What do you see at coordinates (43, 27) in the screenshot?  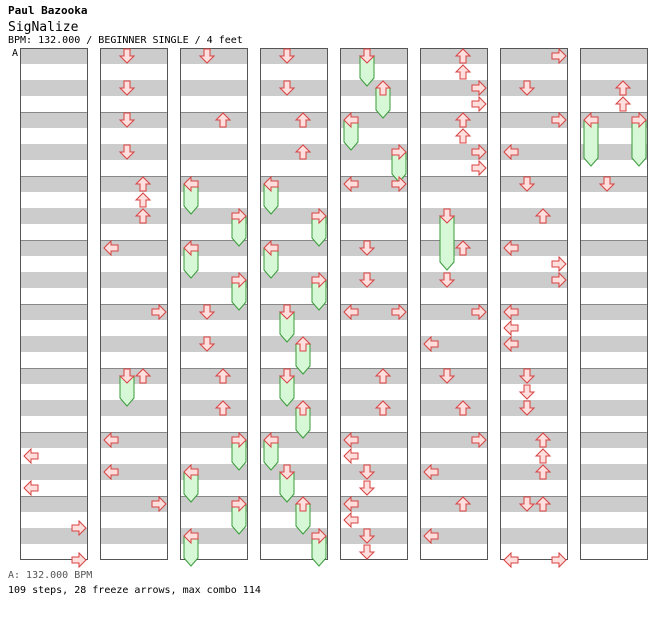 I see `song-title: SigNalize` at bounding box center [43, 27].